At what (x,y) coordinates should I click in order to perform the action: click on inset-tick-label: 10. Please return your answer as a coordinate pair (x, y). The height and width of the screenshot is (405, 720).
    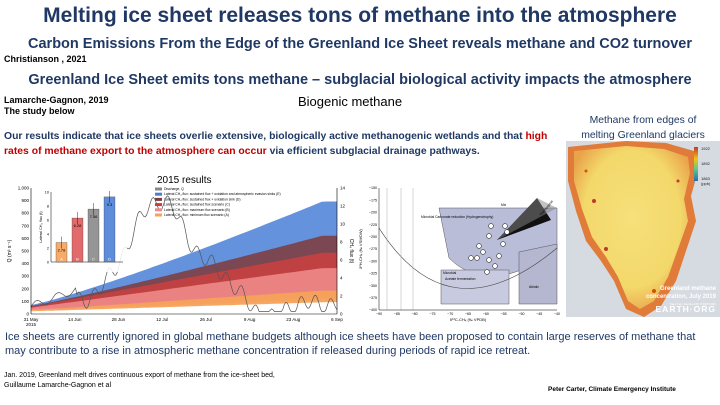
    Looking at the image, I should click on (47, 192).